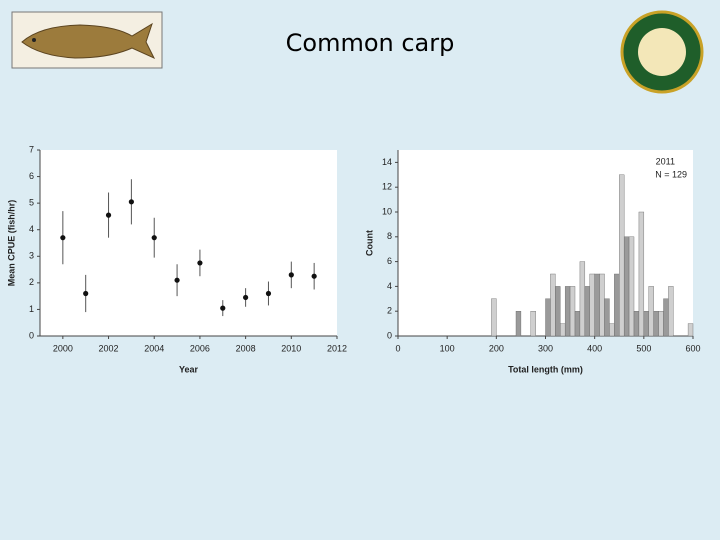 The image size is (720, 540). Describe the element at coordinates (31, 309) in the screenshot. I see `y-tick-label: 1` at that location.